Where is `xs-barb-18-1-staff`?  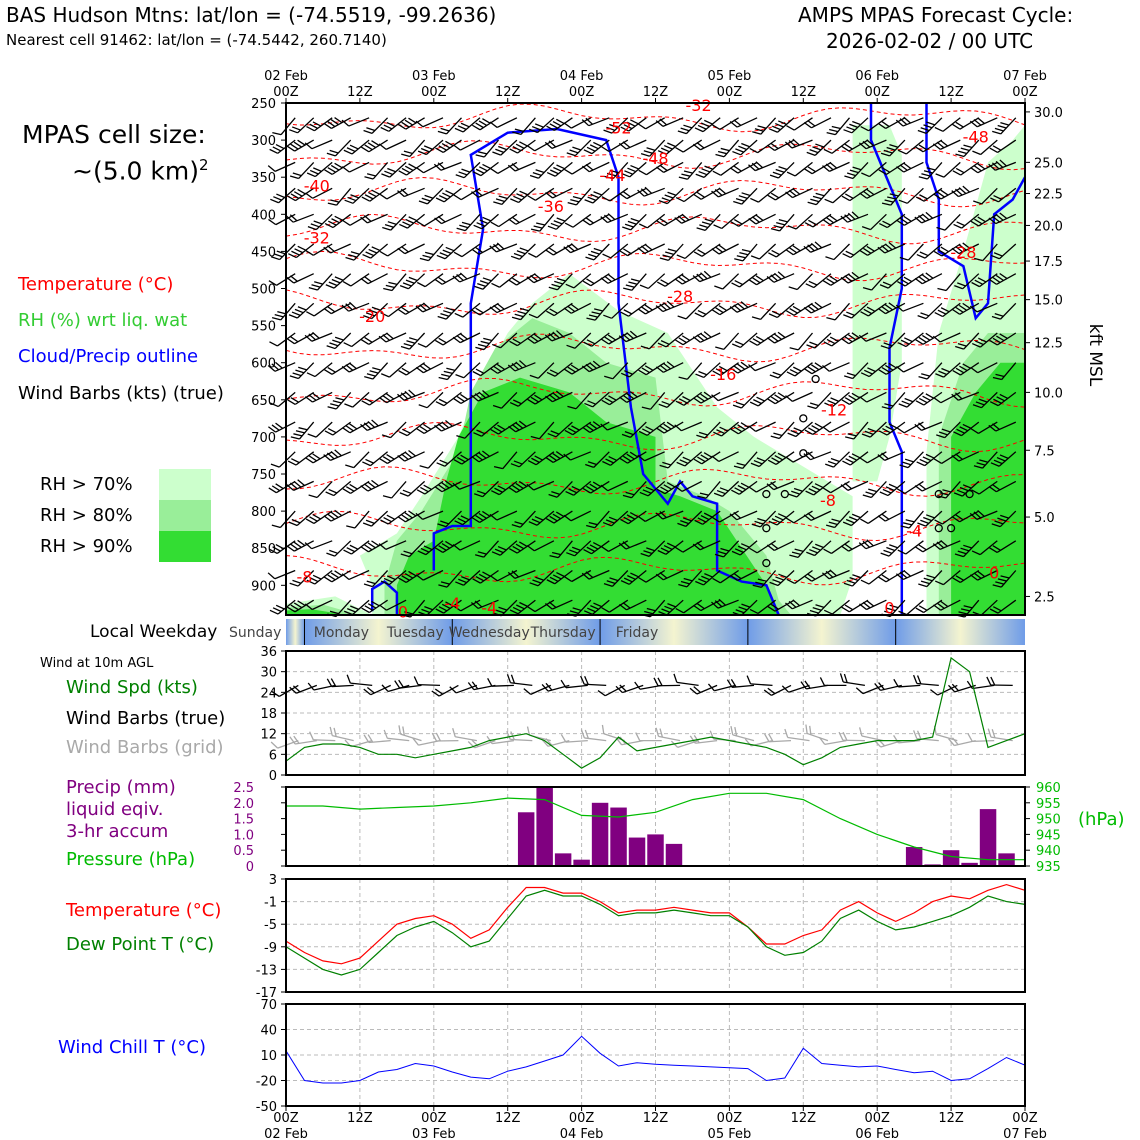
xs-barb-18-1-staff is located at coordinates (618, 145).